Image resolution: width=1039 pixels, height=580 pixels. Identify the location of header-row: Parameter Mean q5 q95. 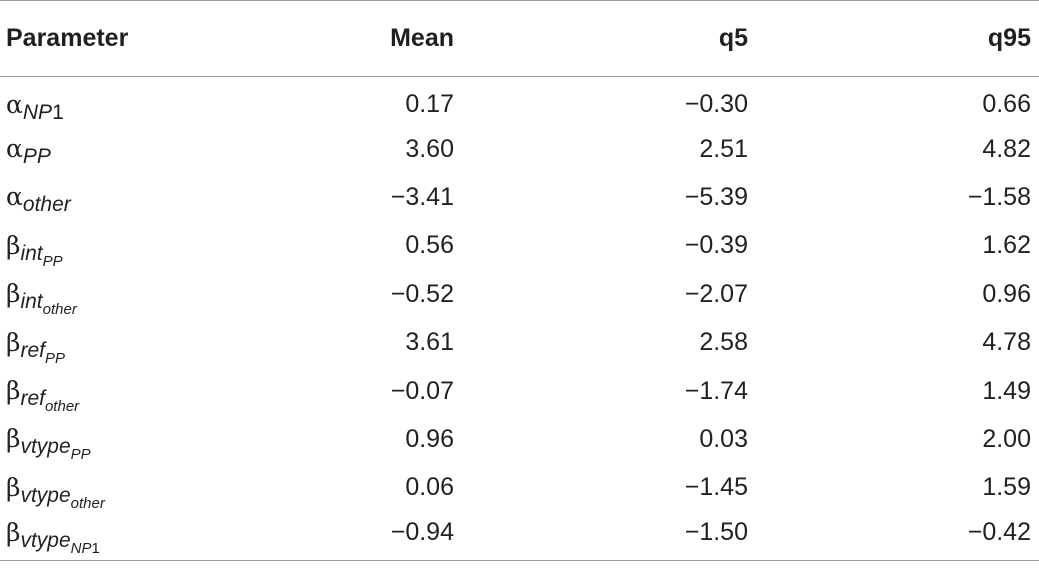
(519, 38).